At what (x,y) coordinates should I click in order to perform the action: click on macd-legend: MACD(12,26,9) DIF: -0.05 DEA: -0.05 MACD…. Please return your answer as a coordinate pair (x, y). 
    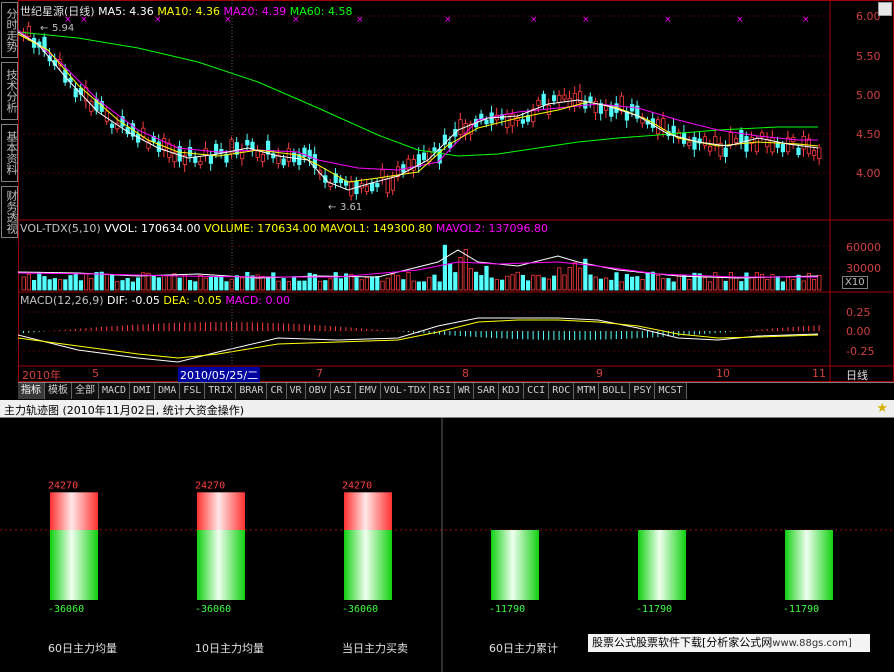
    Looking at the image, I should click on (155, 300).